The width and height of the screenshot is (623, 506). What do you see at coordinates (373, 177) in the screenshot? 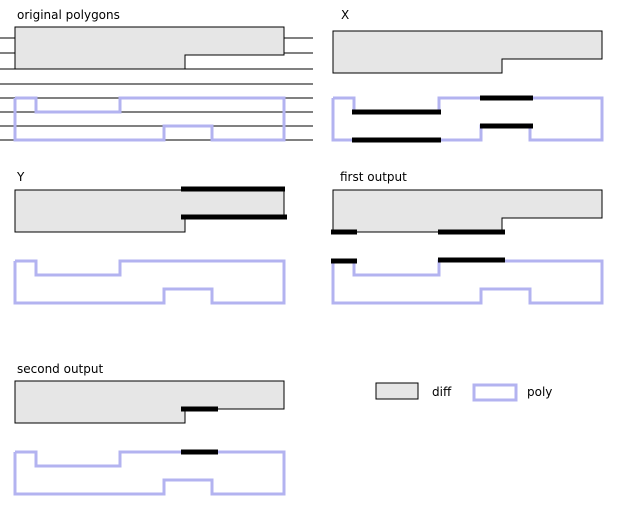
I see `panel-title-first-output: first output` at bounding box center [373, 177].